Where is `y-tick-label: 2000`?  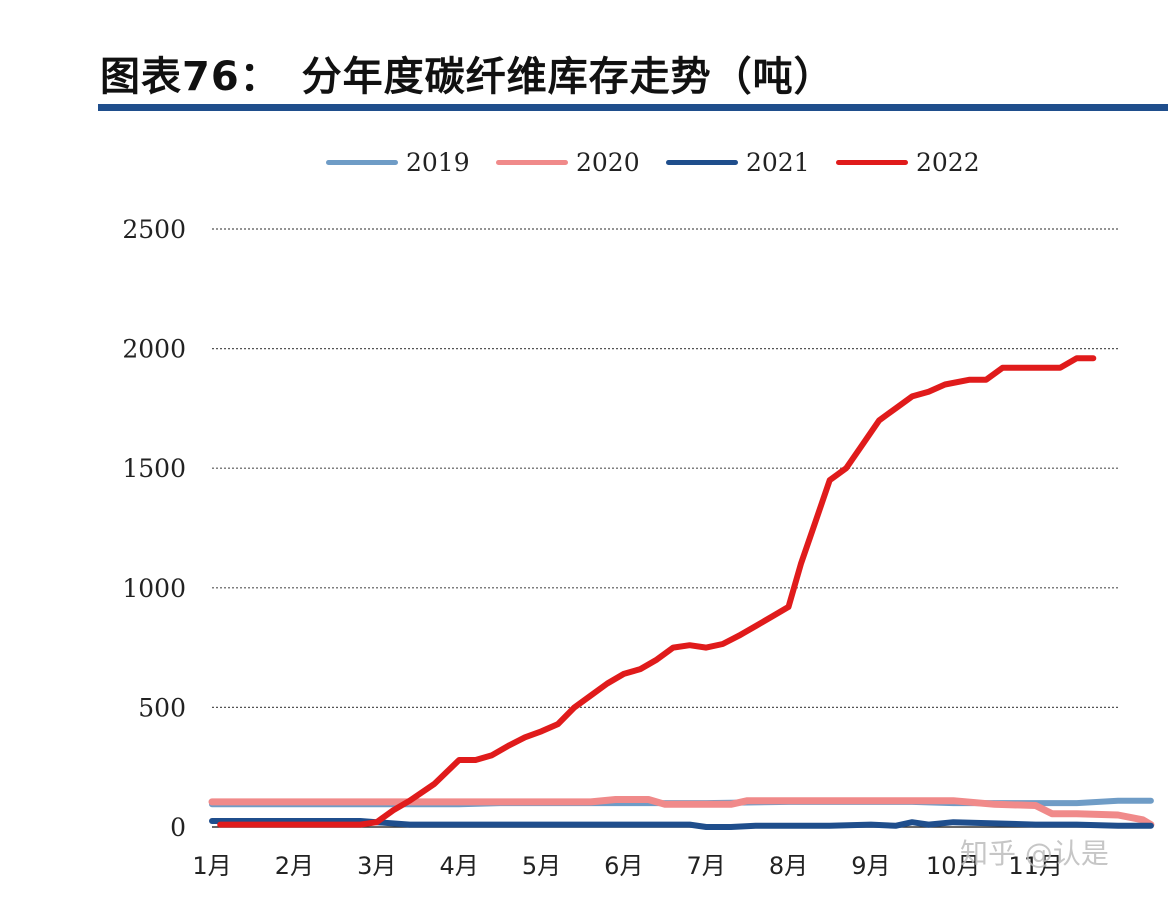 y-tick-label: 2000 is located at coordinates (154, 349).